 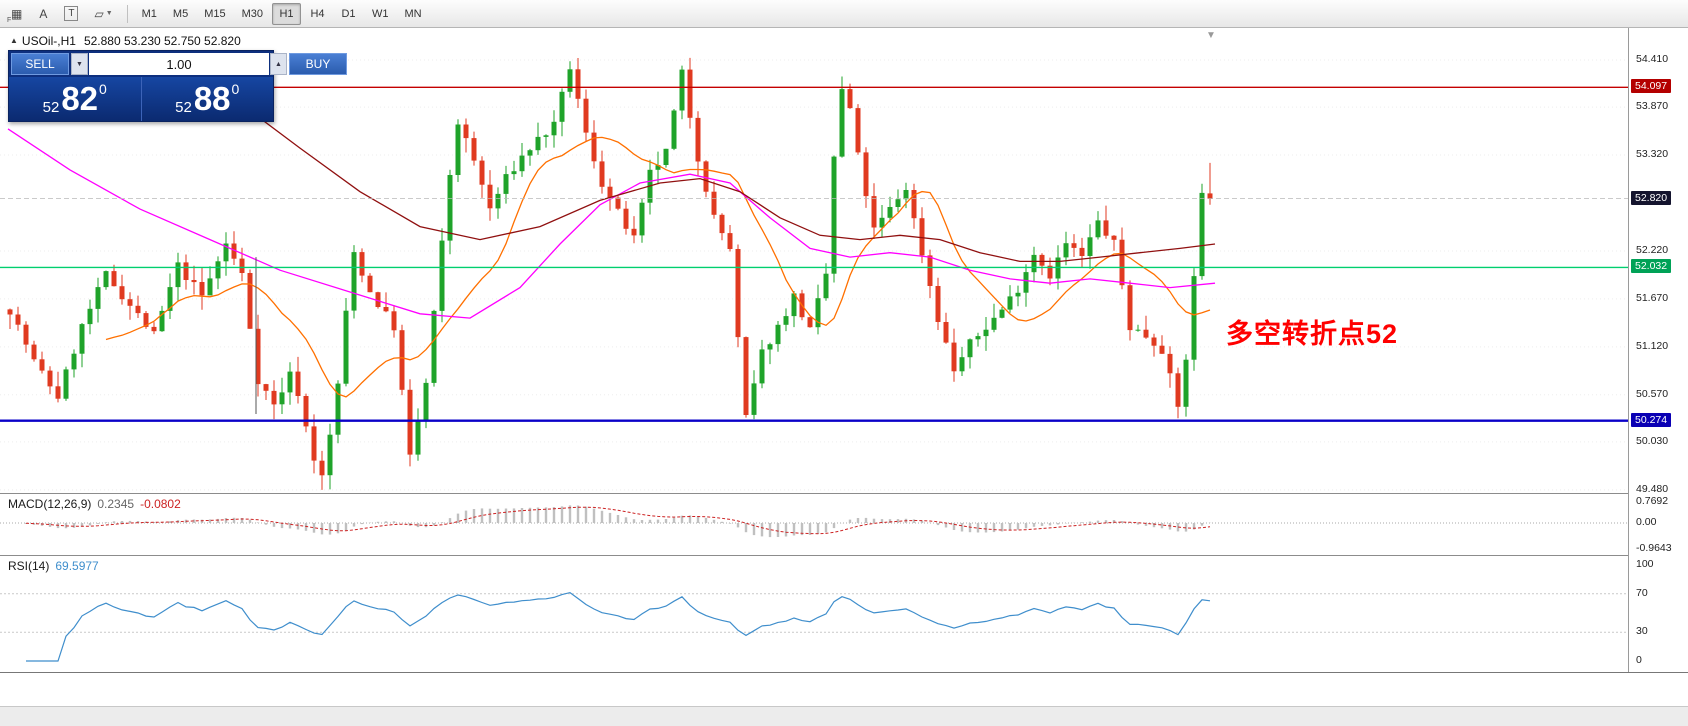 What do you see at coordinates (252, 14) in the screenshot?
I see `timeframe-m30: M30` at bounding box center [252, 14].